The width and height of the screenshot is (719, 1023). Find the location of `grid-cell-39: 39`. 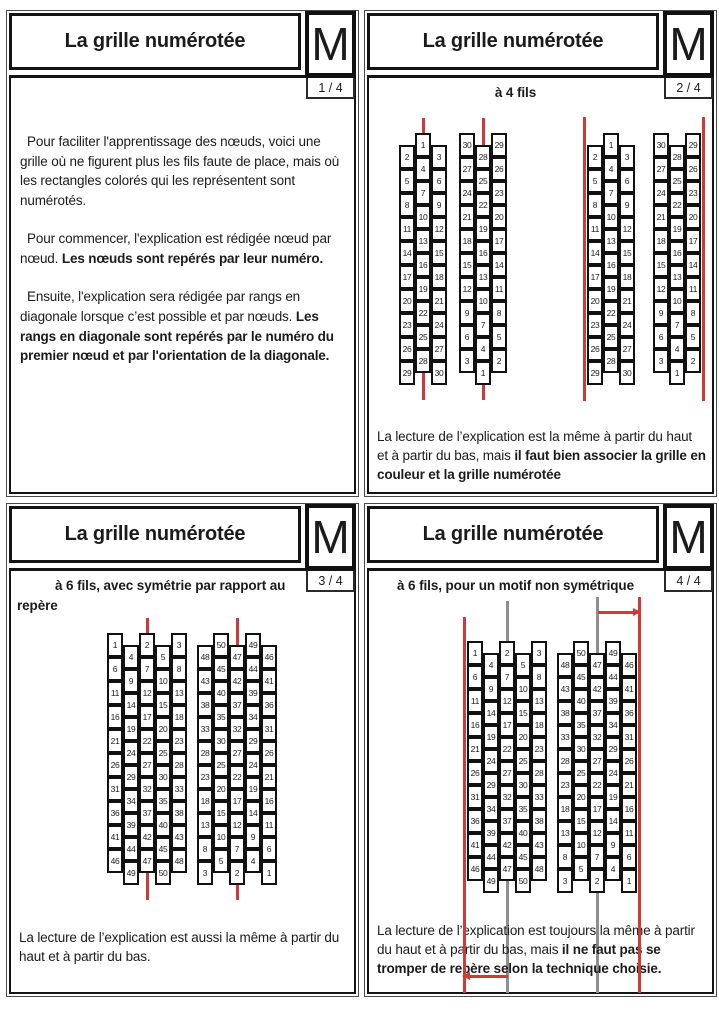

grid-cell-39: 39 is located at coordinates (491, 833).